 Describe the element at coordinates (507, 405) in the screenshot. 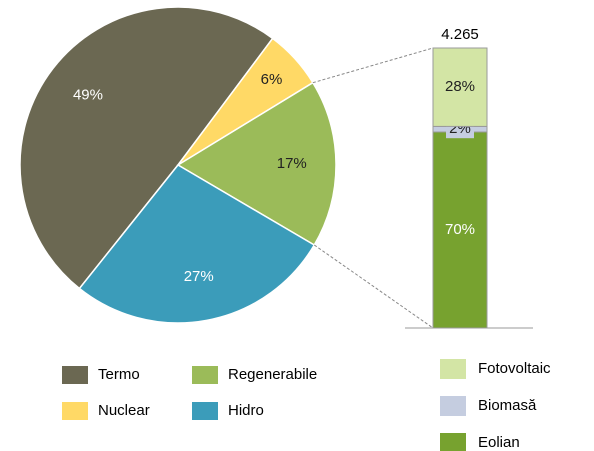

I see `legend-label: Biomasă` at that location.